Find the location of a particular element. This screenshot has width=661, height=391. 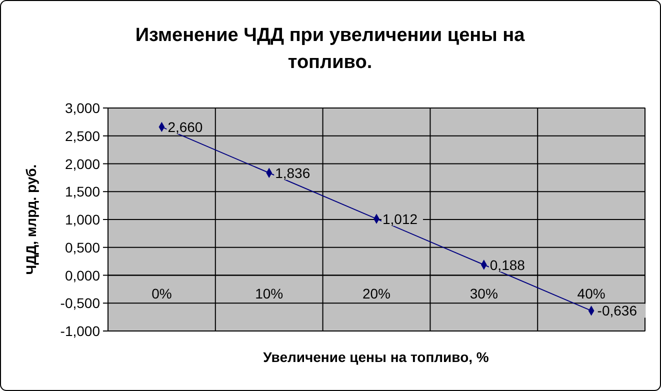

data-label: 1,012 is located at coordinates (400, 218).